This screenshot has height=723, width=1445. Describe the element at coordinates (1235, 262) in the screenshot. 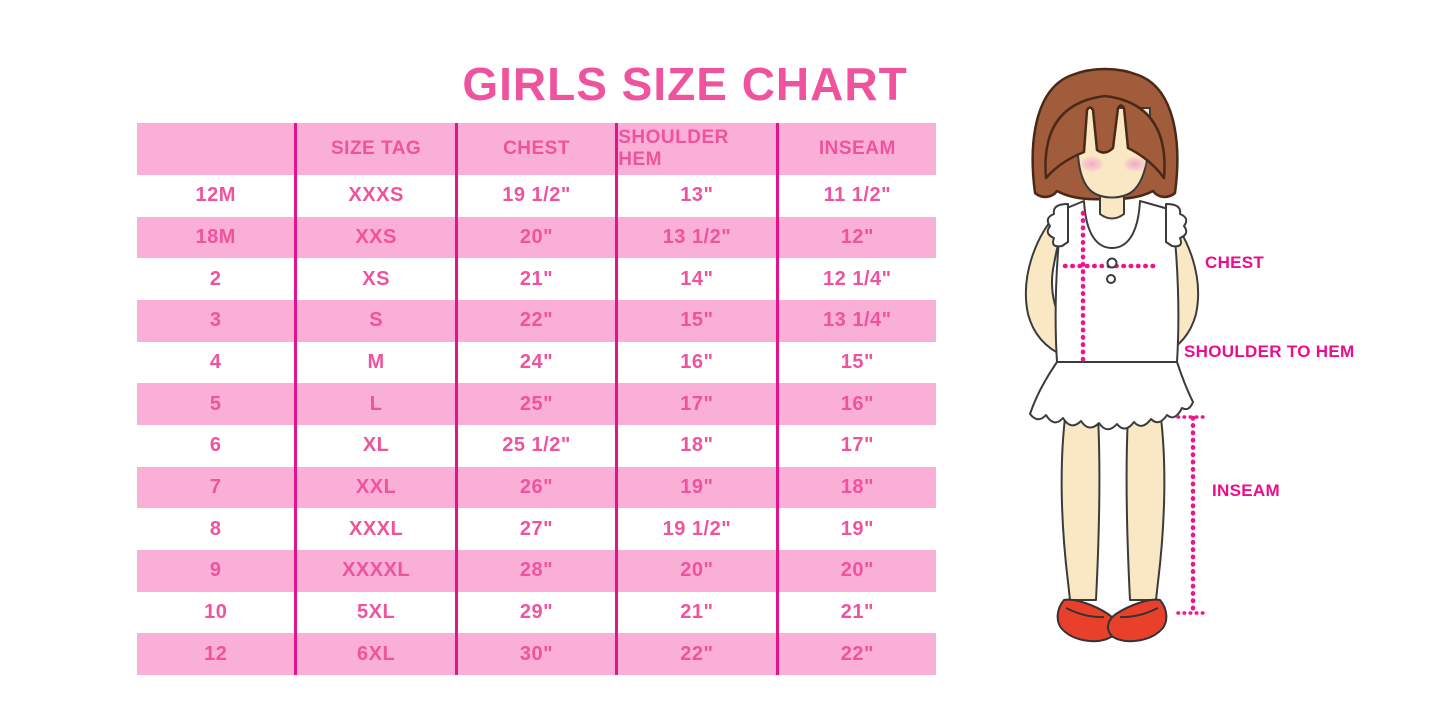

I see `chest-measurement-label: CHEST` at that location.